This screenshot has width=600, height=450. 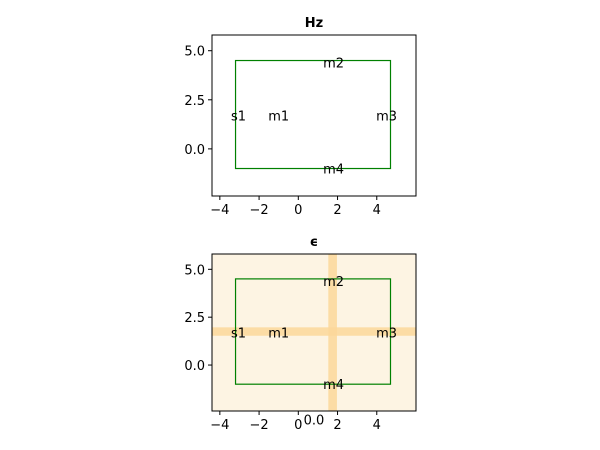 What do you see at coordinates (386, 117) in the screenshot?
I see `hz-marker-m3: m3` at bounding box center [386, 117].